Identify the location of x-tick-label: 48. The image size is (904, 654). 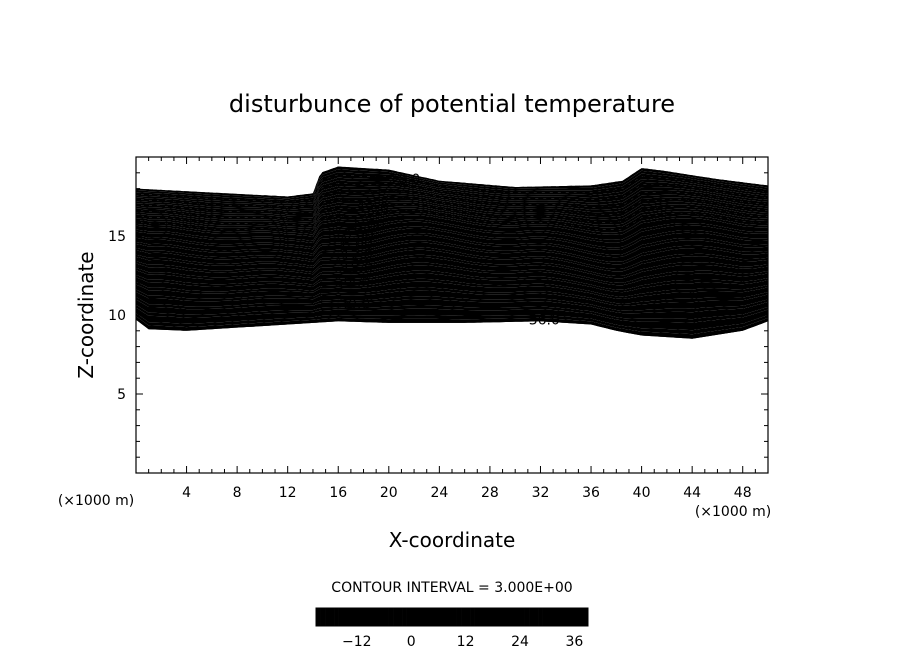
(743, 493).